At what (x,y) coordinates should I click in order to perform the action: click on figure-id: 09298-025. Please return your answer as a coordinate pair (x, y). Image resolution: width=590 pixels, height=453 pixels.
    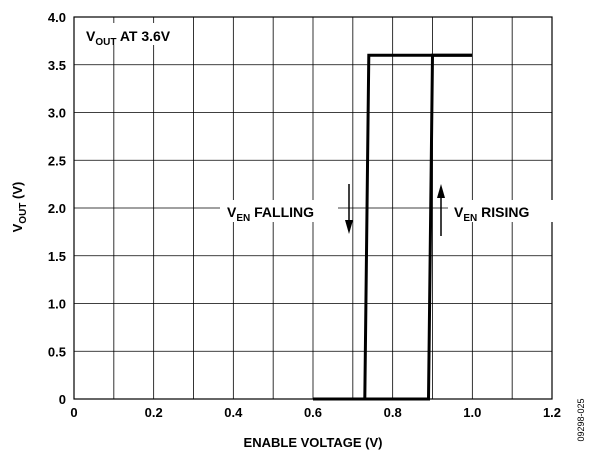
    Looking at the image, I should click on (581, 419).